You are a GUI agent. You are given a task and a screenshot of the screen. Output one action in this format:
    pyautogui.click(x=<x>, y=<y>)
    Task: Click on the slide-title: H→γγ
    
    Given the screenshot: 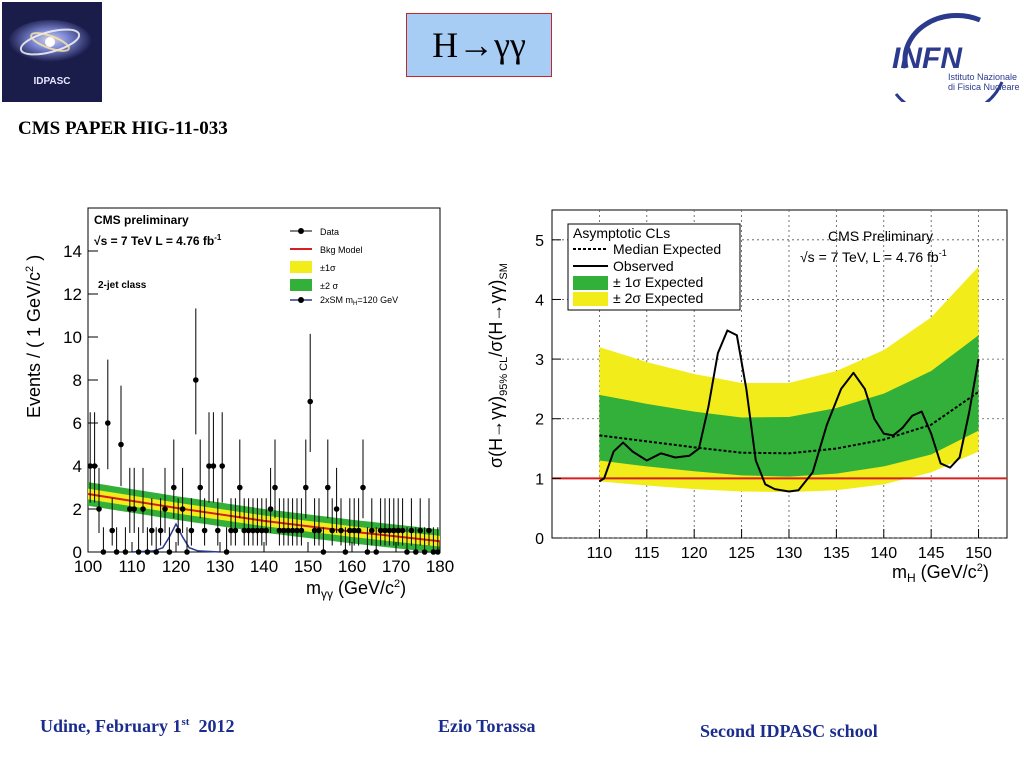 What is the action you would take?
    pyautogui.click(x=479, y=45)
    